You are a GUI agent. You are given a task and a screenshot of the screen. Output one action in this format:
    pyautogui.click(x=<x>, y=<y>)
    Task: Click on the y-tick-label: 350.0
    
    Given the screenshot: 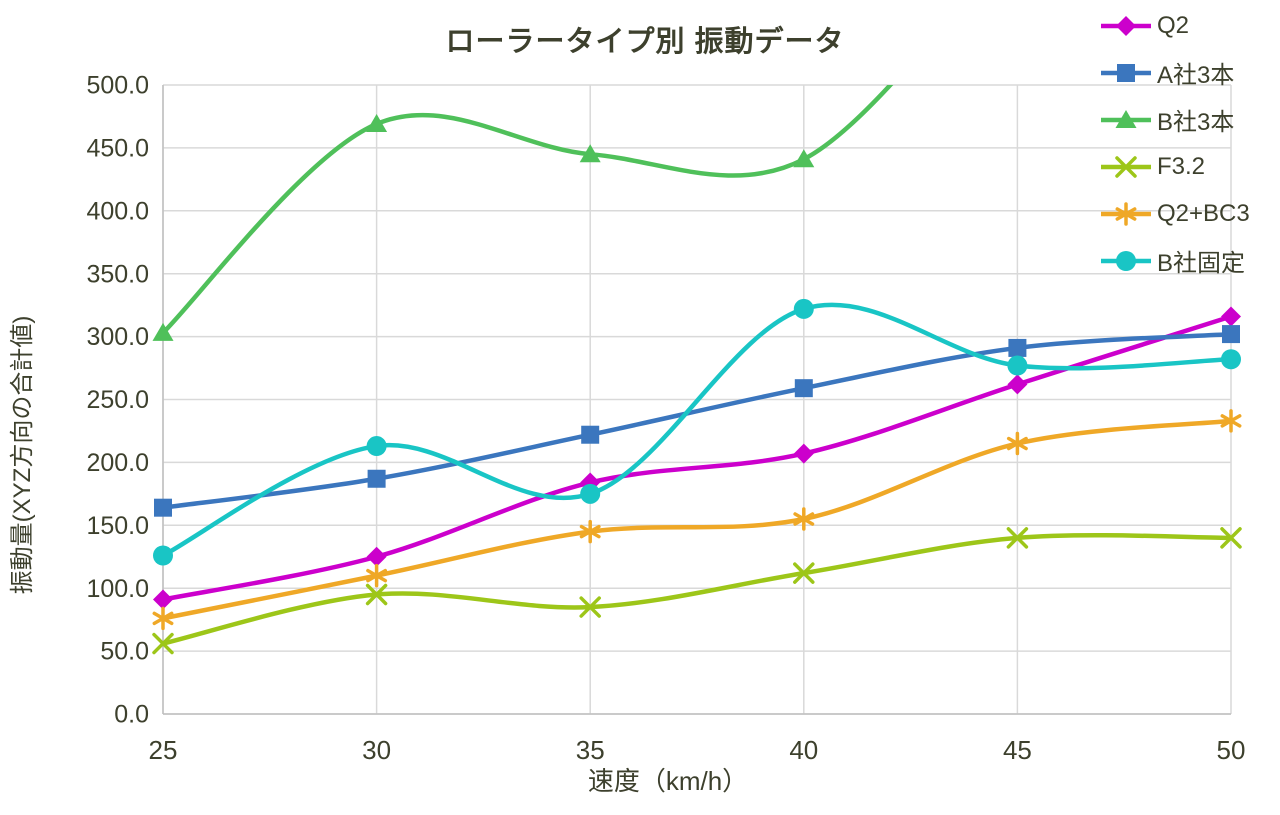 What is the action you would take?
    pyautogui.click(x=117, y=274)
    